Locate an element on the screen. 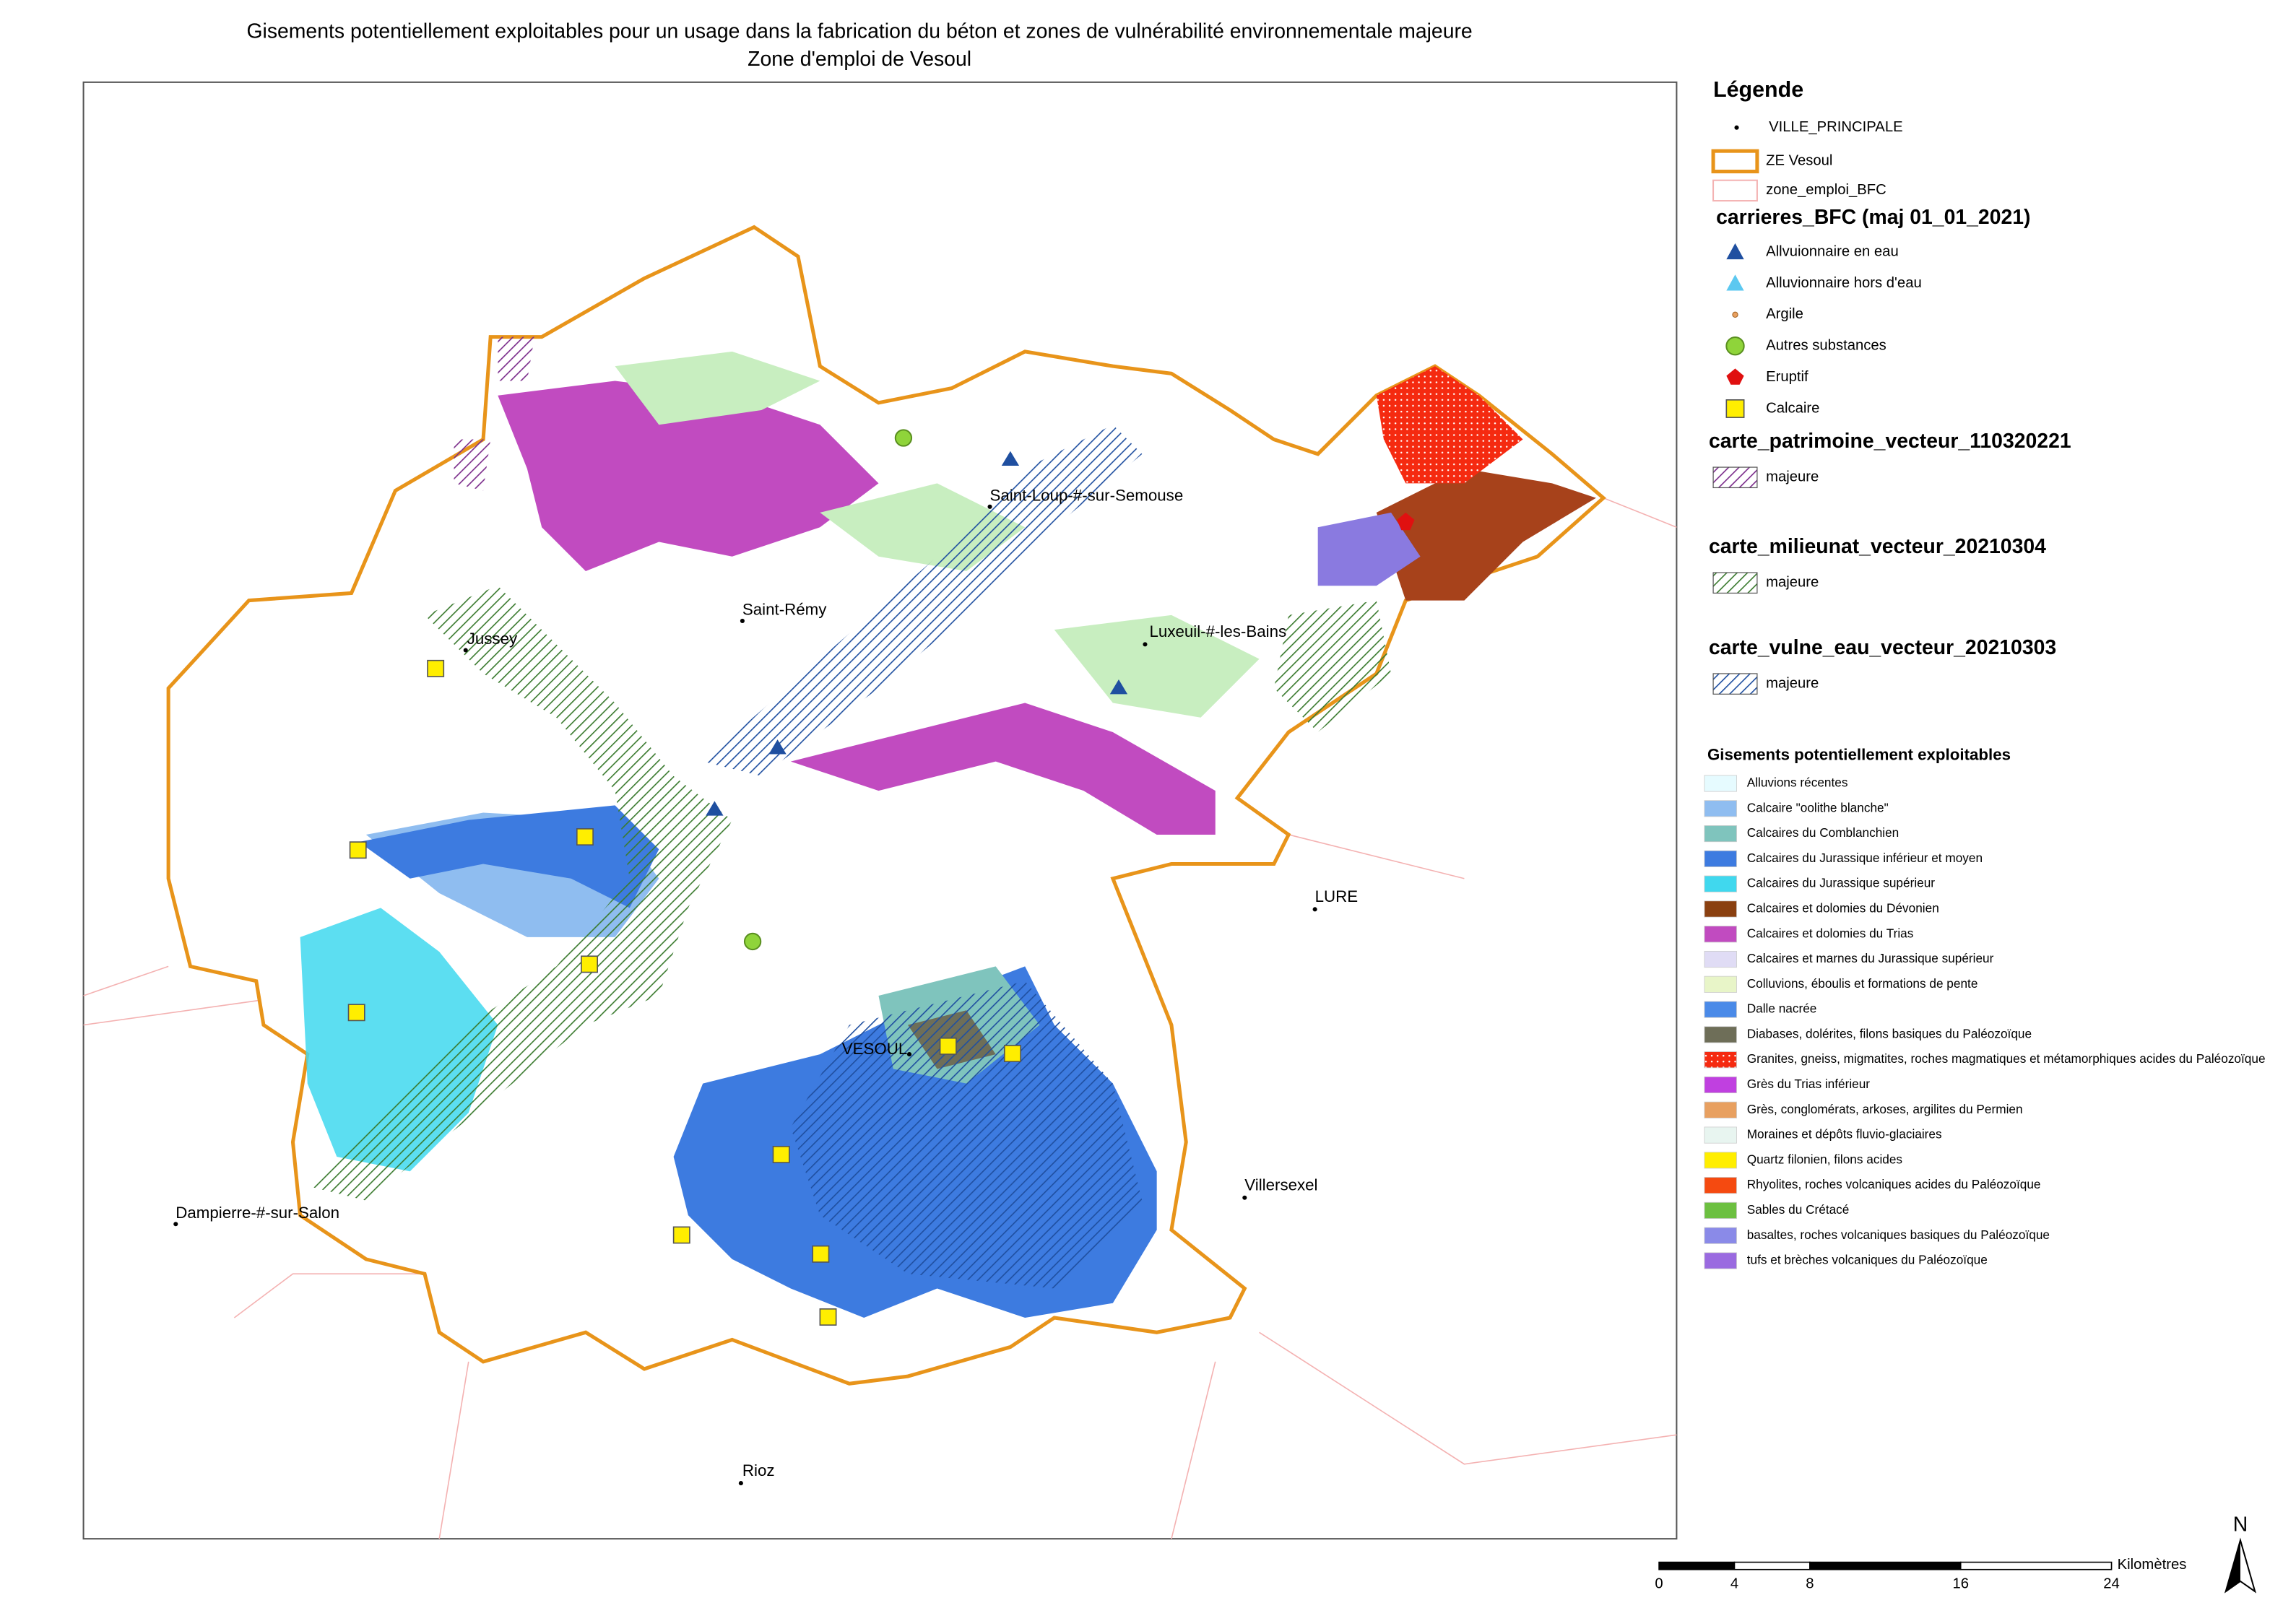 This screenshot has height=1621, width=2296. legend-label: Autres substances is located at coordinates (1826, 346).